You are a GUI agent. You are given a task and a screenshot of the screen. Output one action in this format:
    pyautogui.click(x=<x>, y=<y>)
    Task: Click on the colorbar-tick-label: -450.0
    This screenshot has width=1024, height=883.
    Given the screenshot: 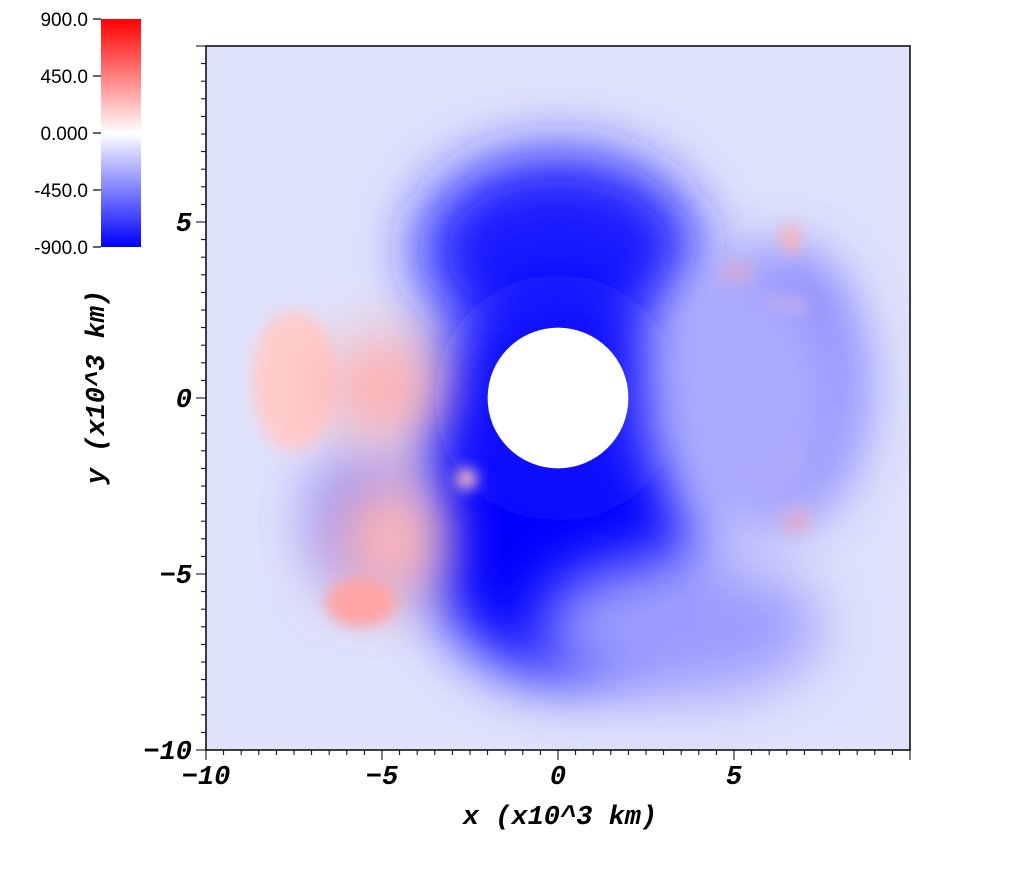 What is the action you would take?
    pyautogui.click(x=61, y=191)
    